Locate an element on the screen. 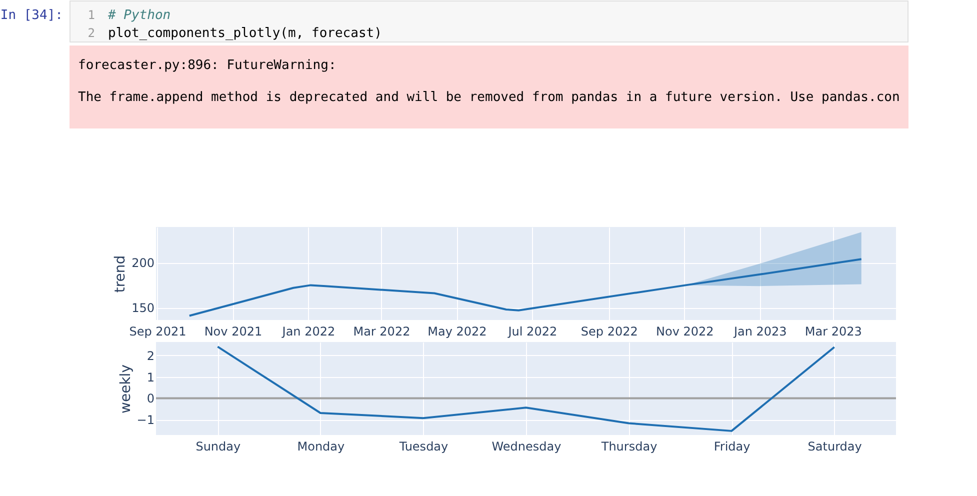 The image size is (977, 496). y-tick-label: 0 is located at coordinates (150, 399).